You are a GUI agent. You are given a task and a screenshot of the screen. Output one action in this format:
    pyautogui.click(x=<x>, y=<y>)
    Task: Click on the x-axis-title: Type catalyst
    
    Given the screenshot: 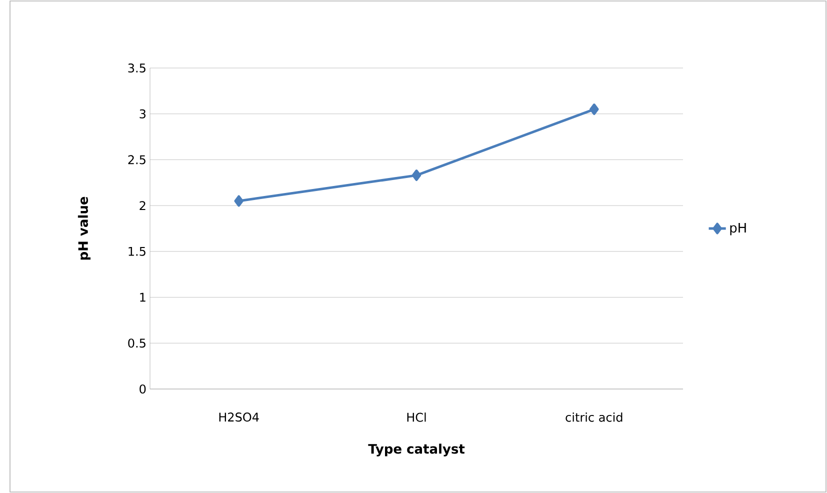 What is the action you would take?
    pyautogui.click(x=416, y=450)
    